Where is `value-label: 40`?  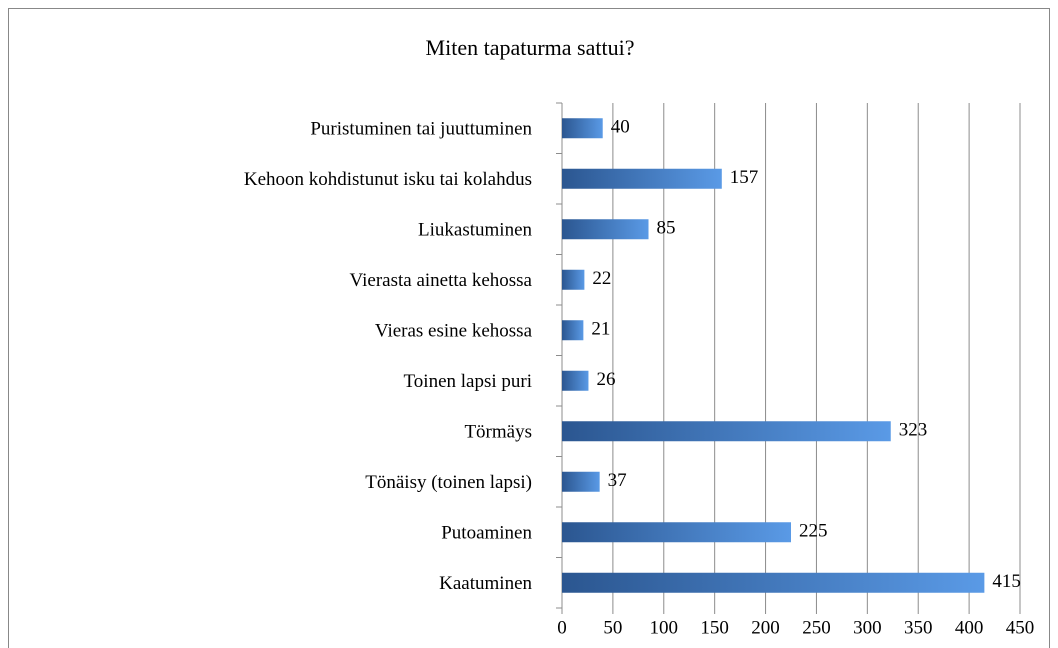
value-label: 40 is located at coordinates (620, 127).